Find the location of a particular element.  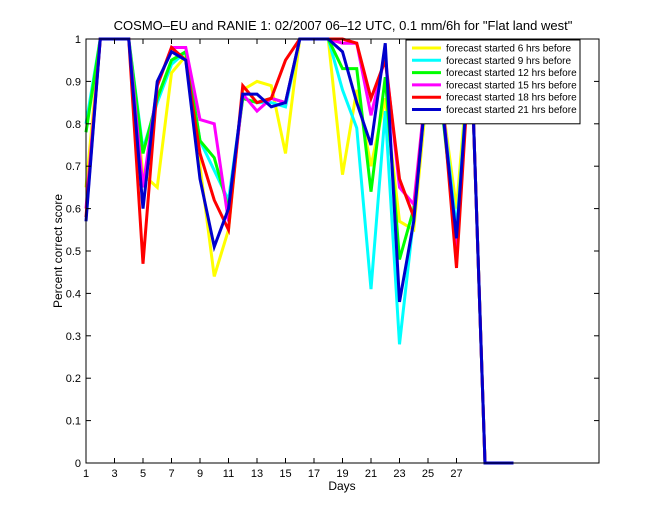

x-tick-label: 17 is located at coordinates (314, 474).